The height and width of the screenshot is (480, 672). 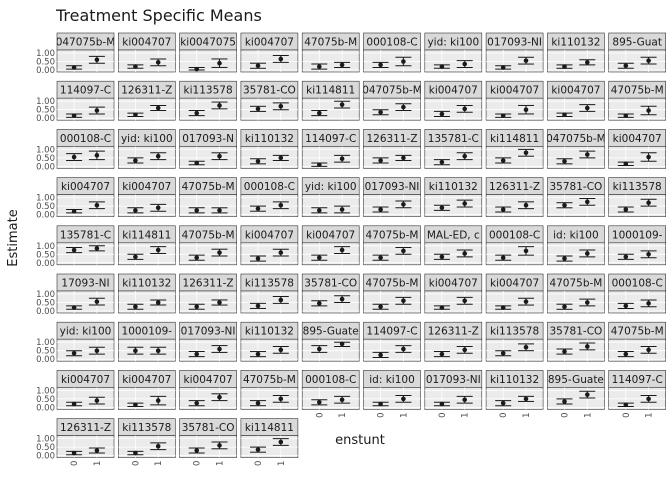 I want to click on facet-strip-label: ki114811, so click(x=269, y=428).